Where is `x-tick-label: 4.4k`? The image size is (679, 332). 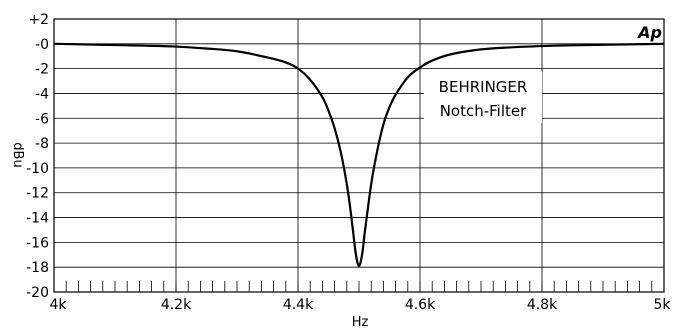 x-tick-label: 4.4k is located at coordinates (298, 305).